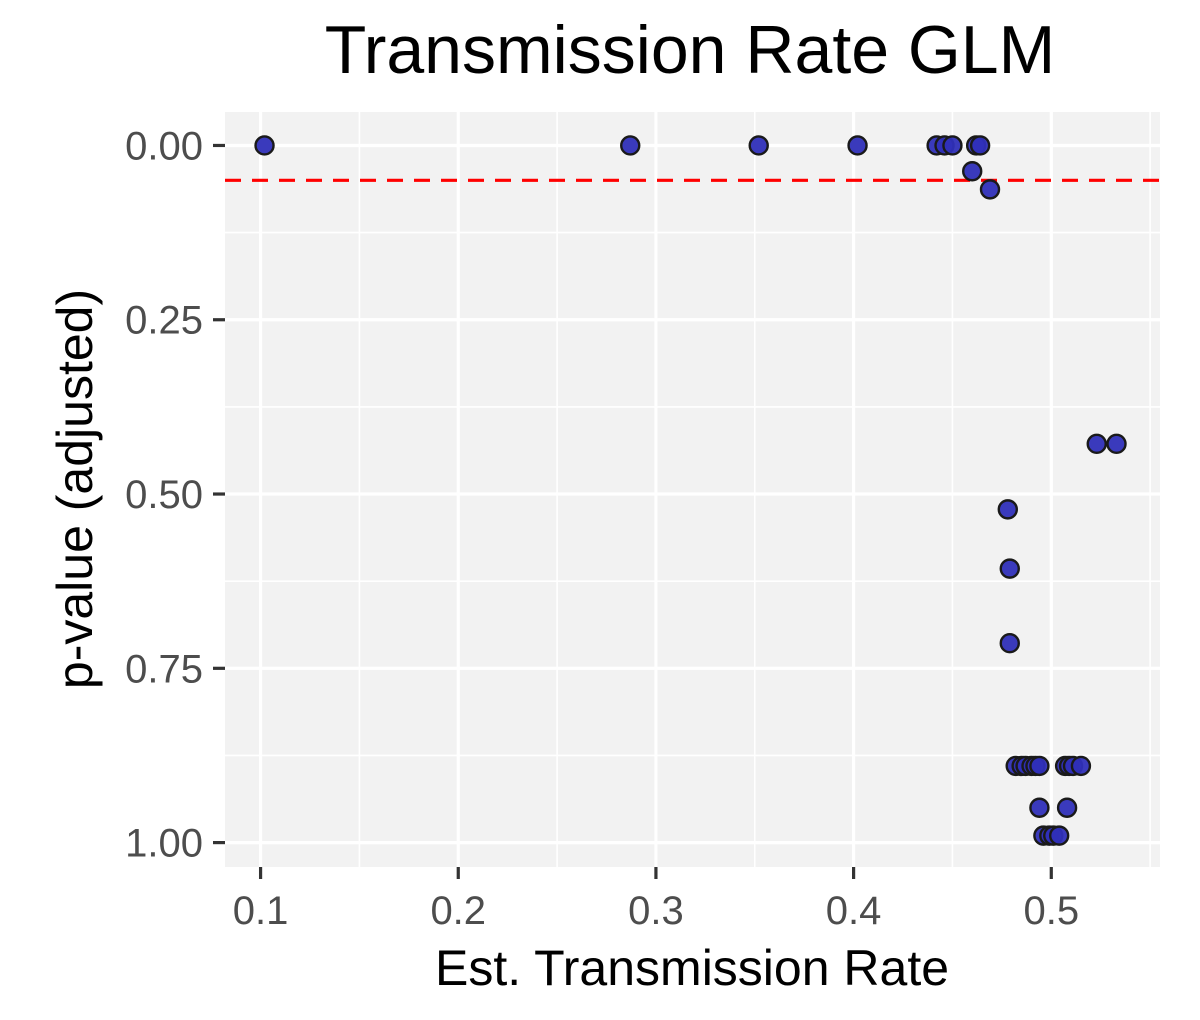 The width and height of the screenshot is (1200, 1020). I want to click on x-axis-title: Est. Transmission Rate, so click(692, 968).